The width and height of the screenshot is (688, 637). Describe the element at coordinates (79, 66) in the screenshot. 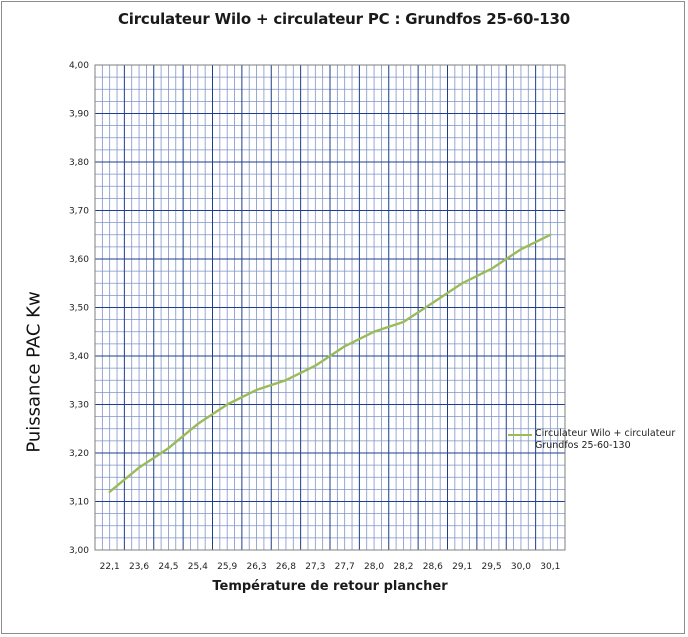

I see `y-tick-label: 4,00` at that location.